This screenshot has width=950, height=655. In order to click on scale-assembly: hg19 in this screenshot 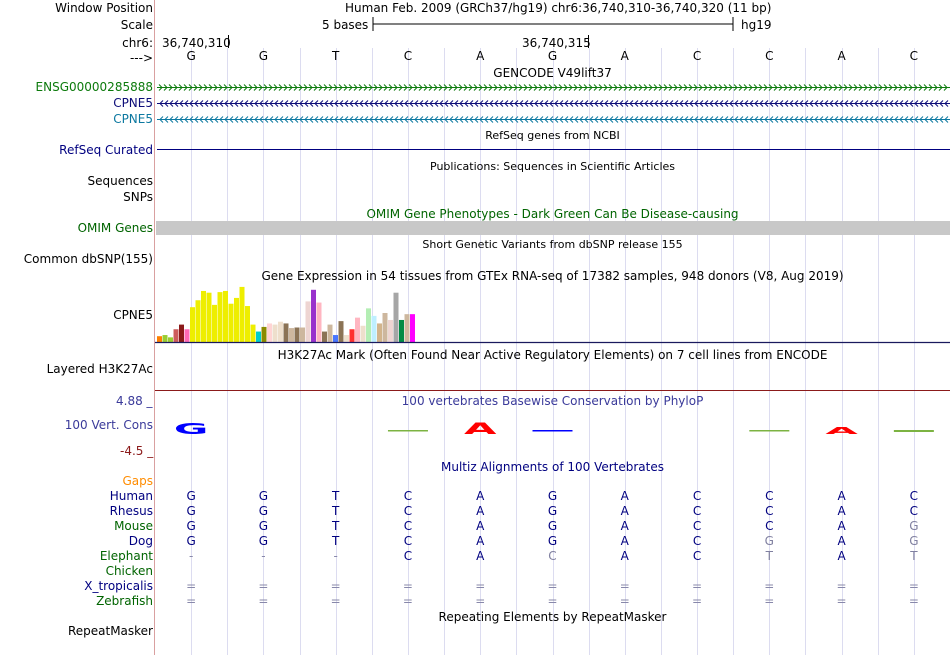, I will do `click(756, 25)`.